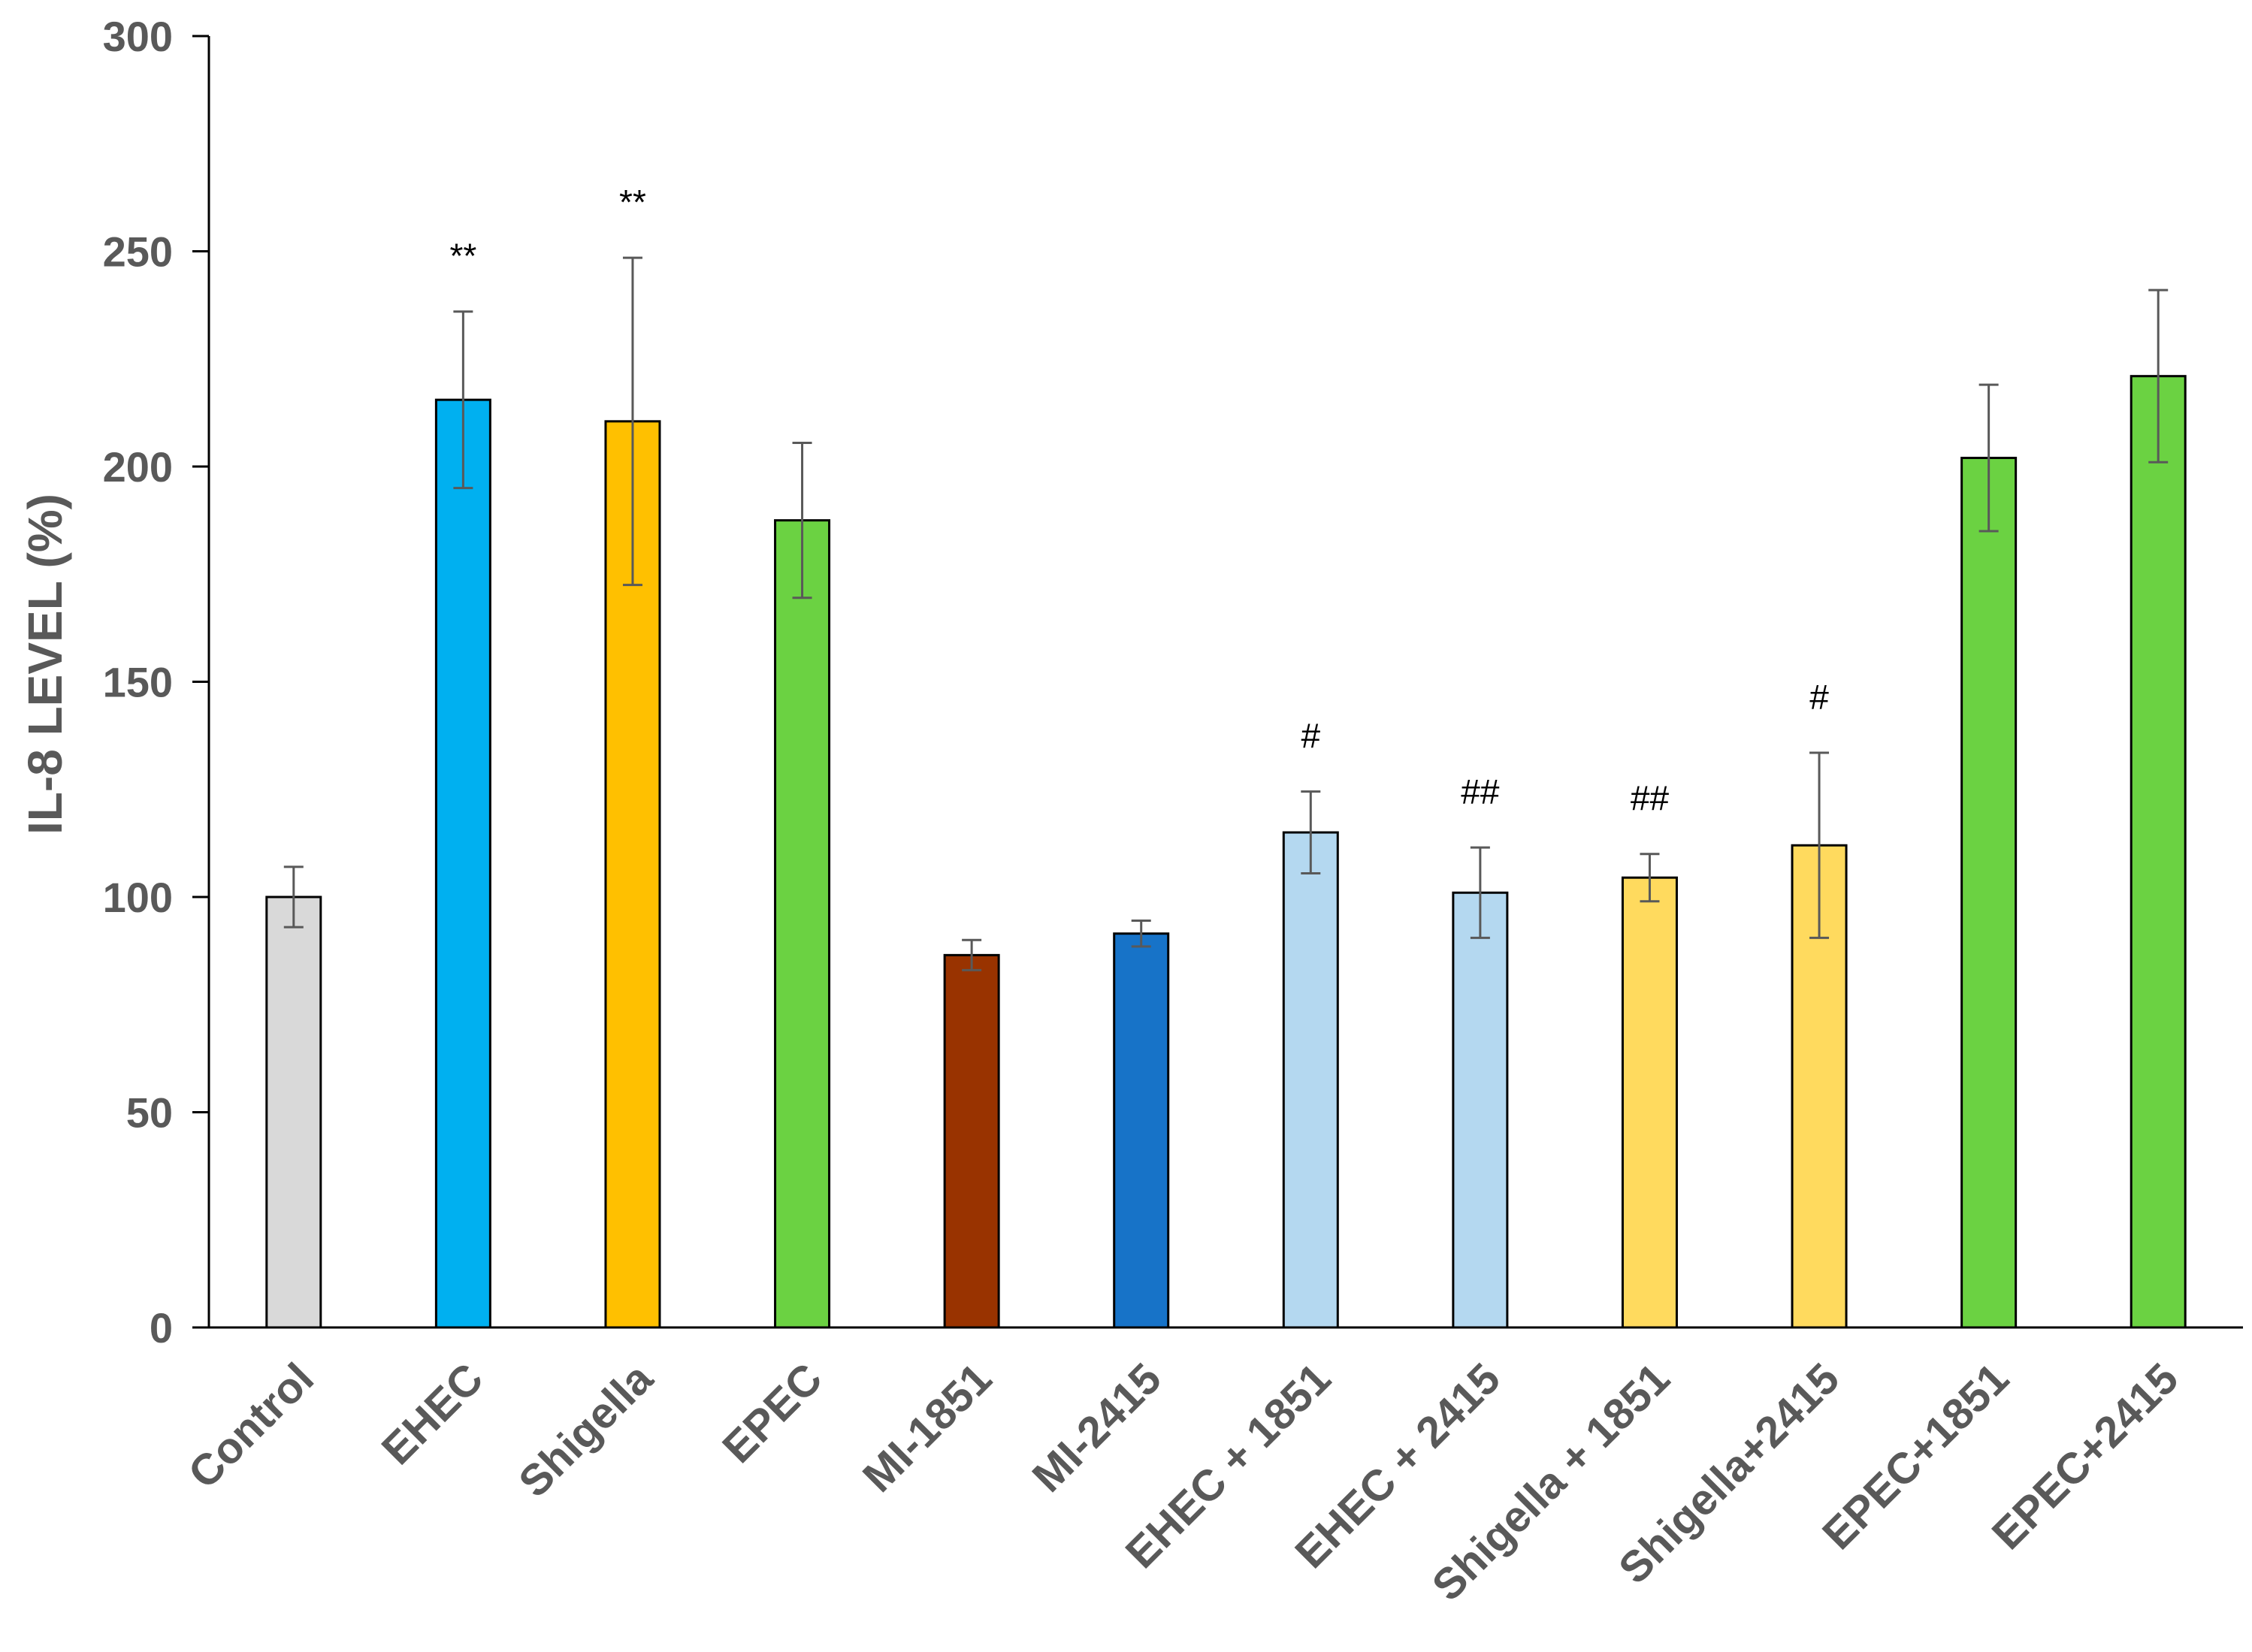 This screenshot has height=1652, width=2252. Describe the element at coordinates (1096, 1427) in the screenshot. I see `x-tick-label: MI-2415` at that location.